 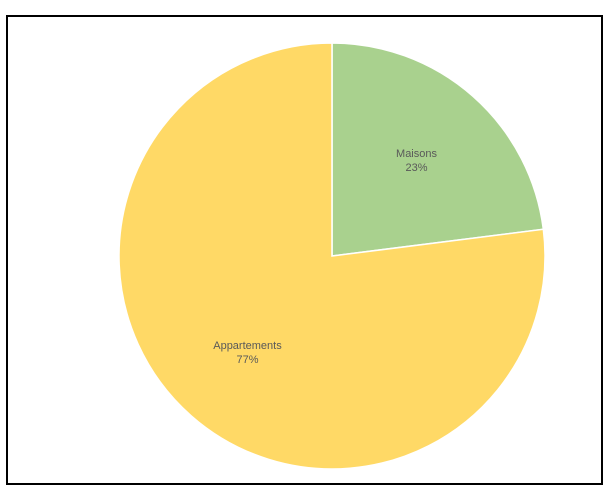 I want to click on slice-value-maisons: 23%, so click(x=417, y=168).